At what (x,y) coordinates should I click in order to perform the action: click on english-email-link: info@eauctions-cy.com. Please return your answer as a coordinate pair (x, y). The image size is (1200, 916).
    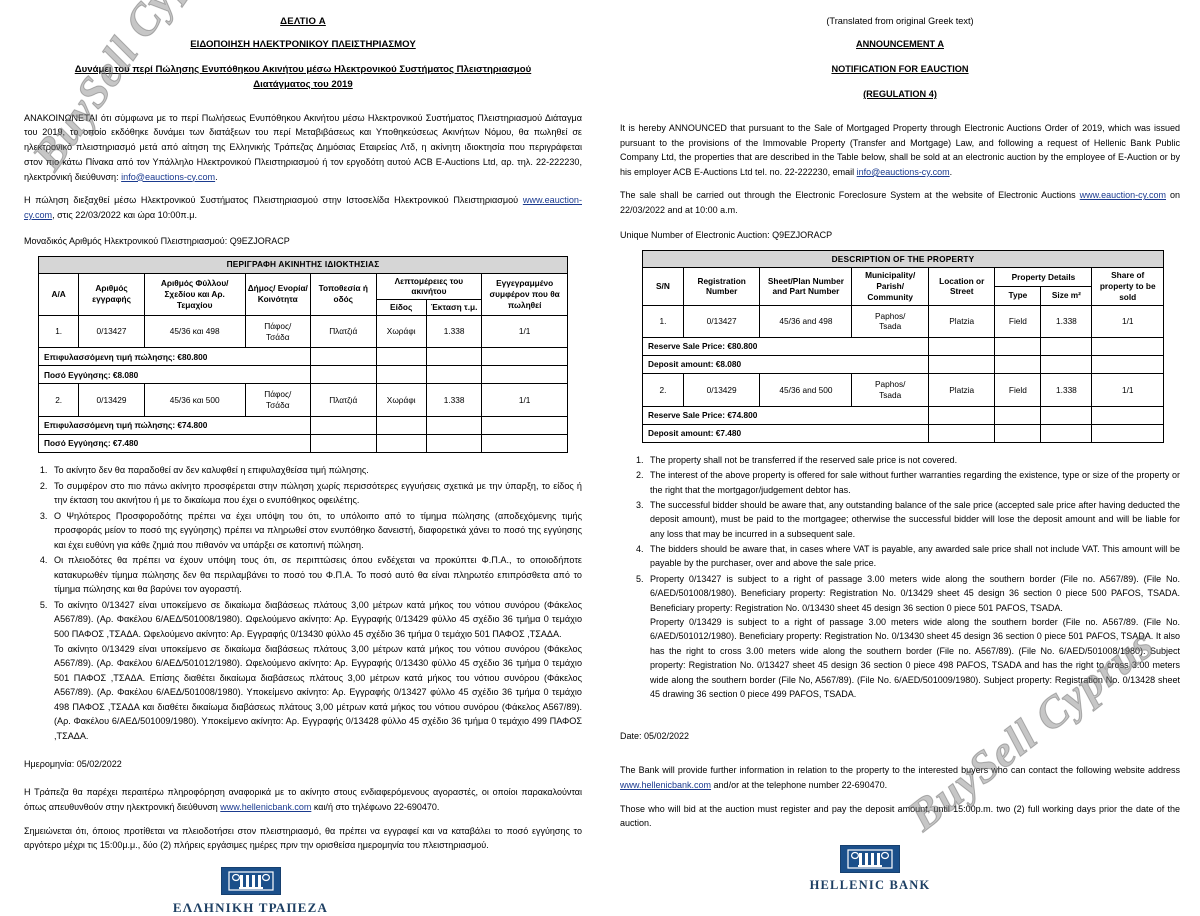
    Looking at the image, I should click on (903, 171).